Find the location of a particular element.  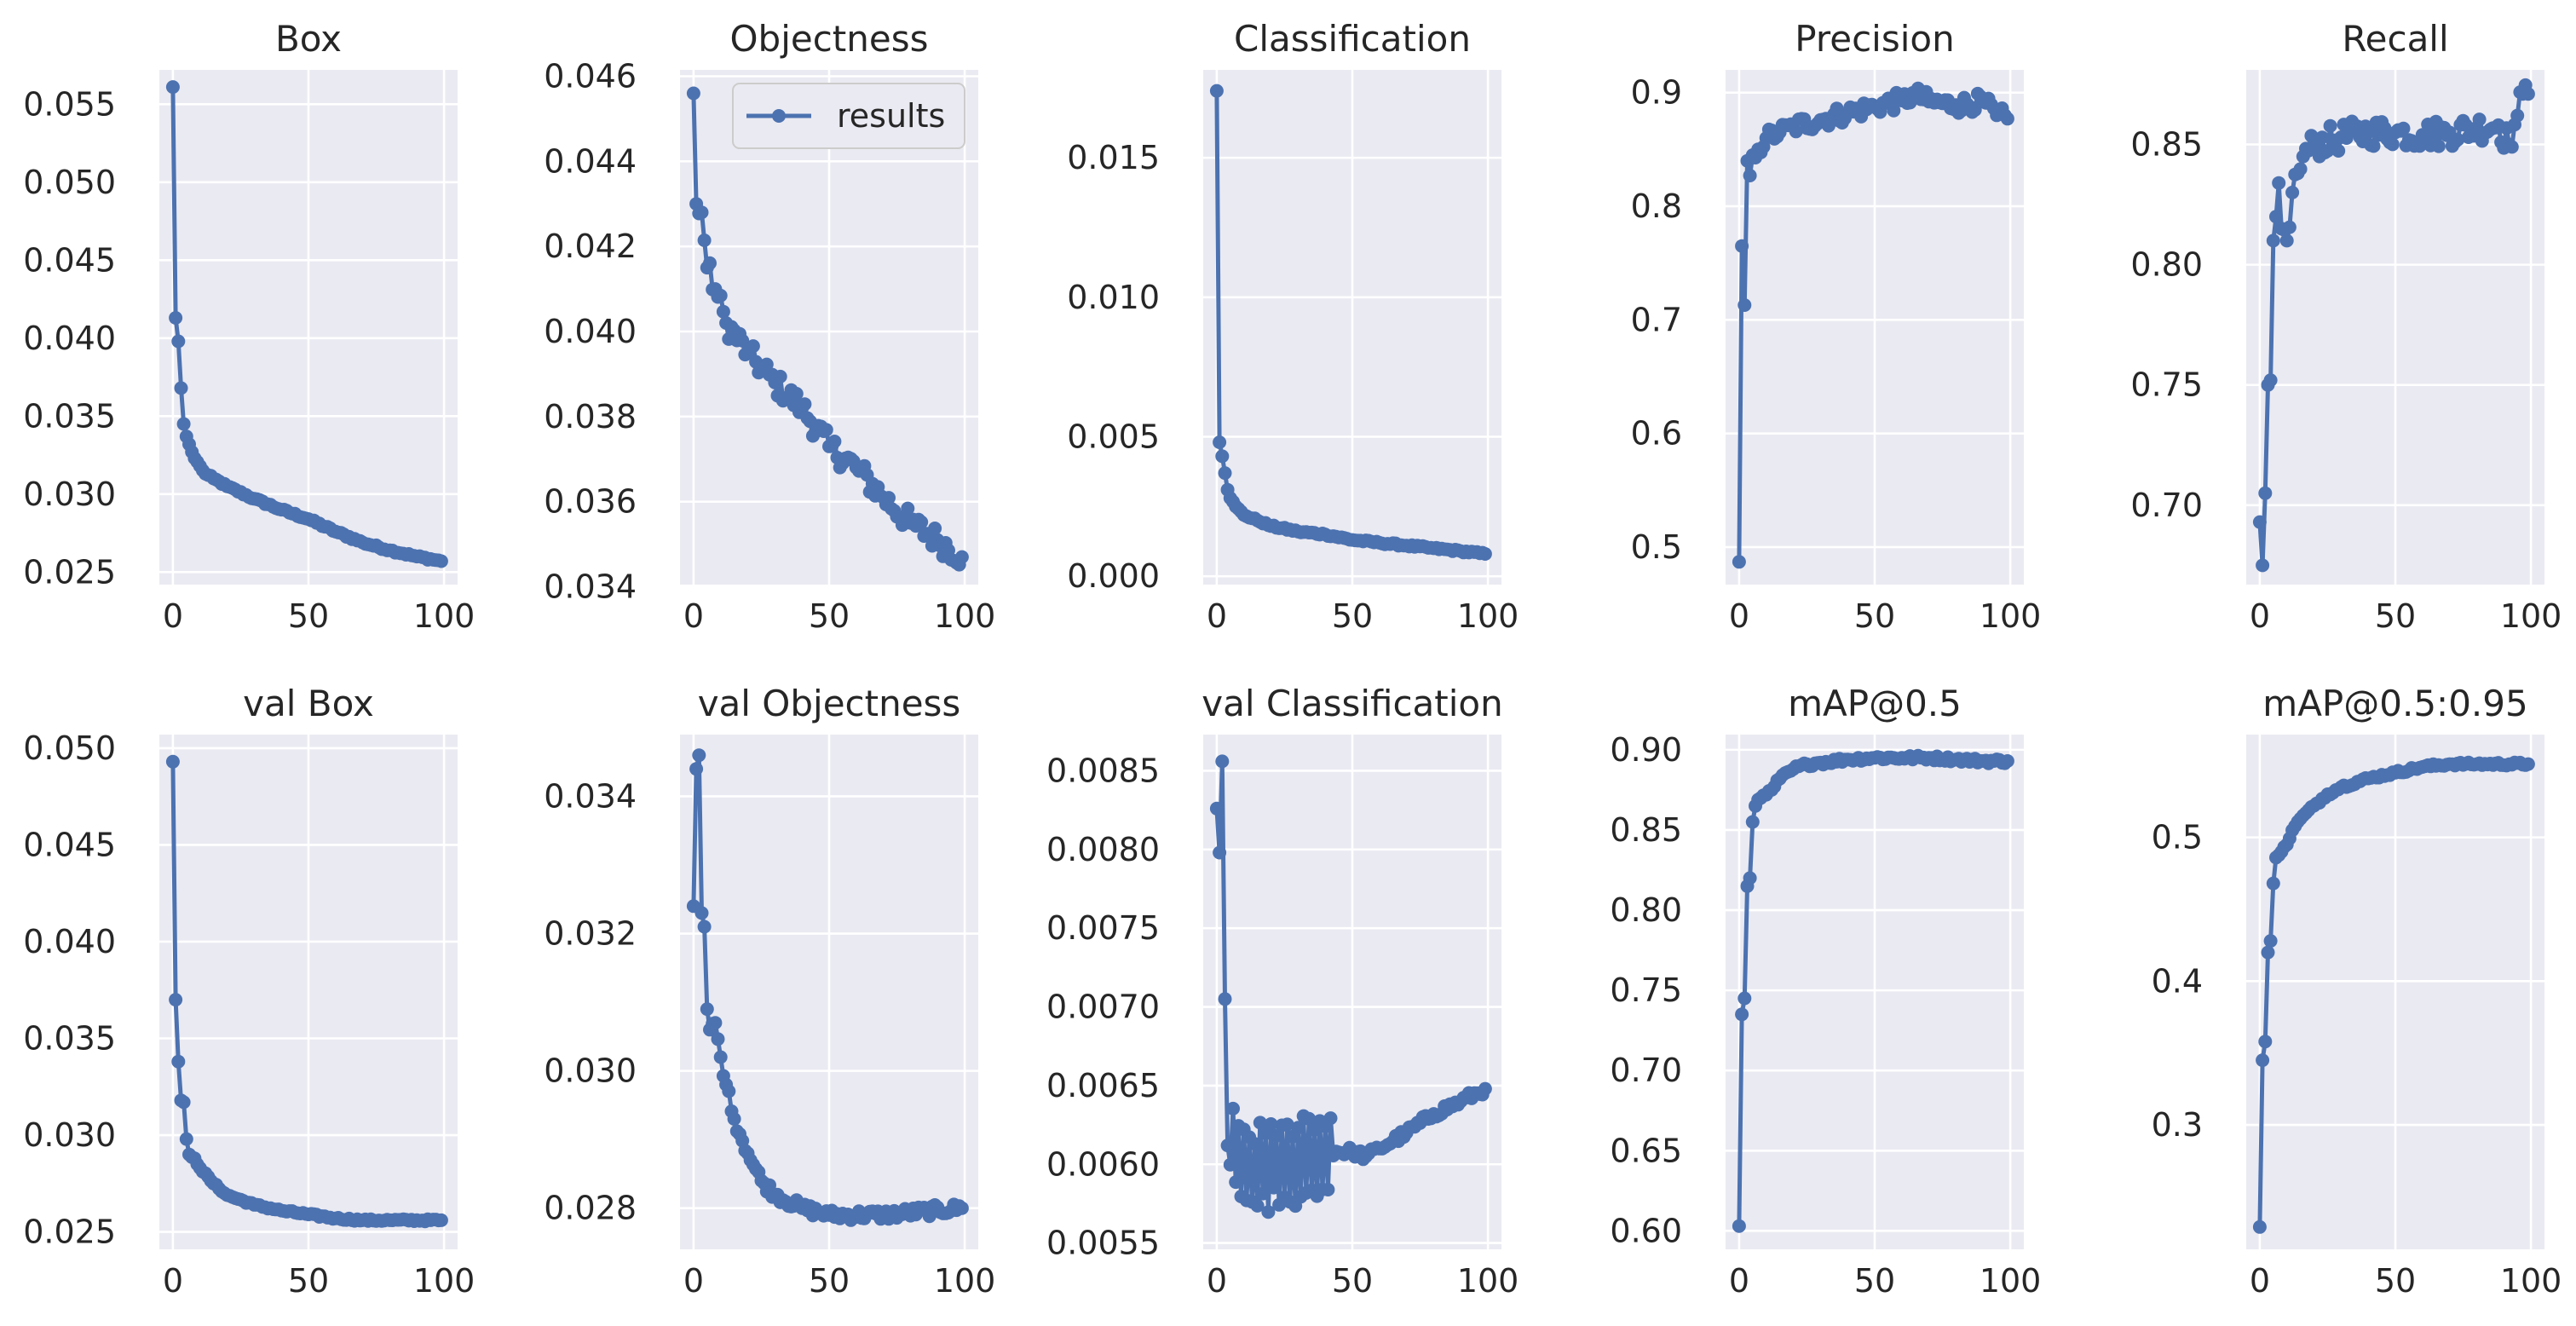

y-tick-label: 0.032 is located at coordinates (590, 934).